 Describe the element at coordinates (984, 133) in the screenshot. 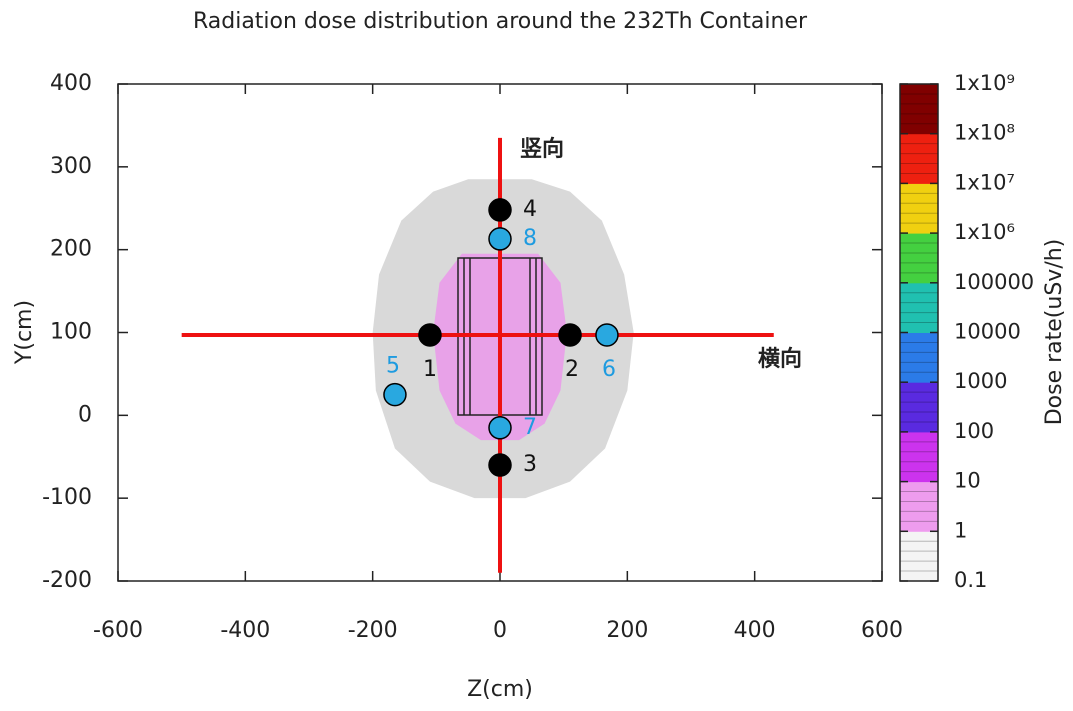

I see `colorbar-tick-label: 1x10⁸` at that location.